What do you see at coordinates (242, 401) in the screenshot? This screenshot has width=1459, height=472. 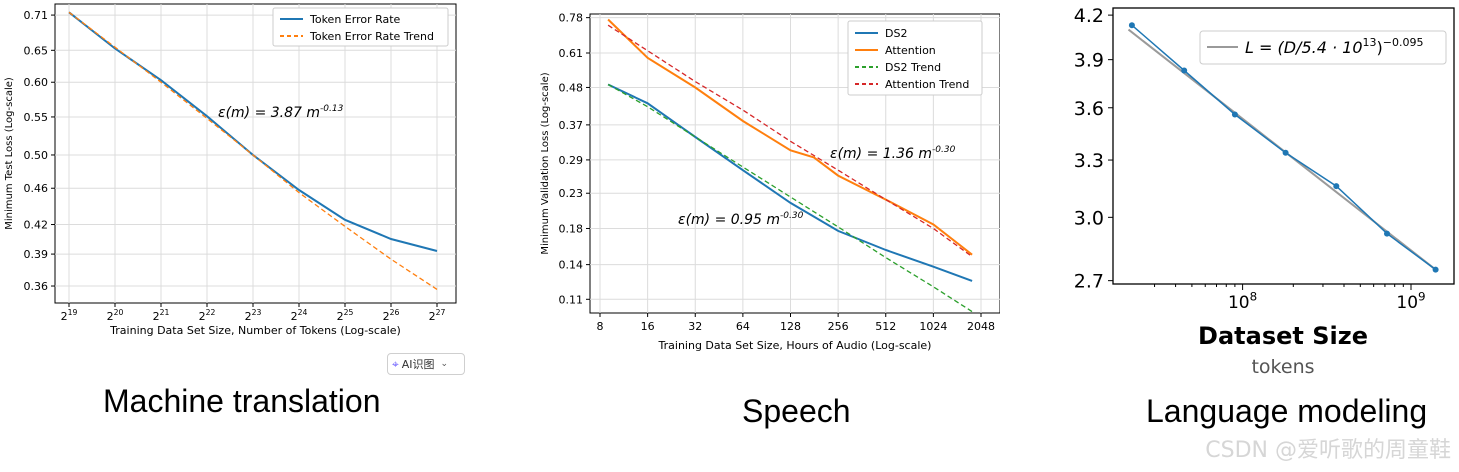 I see `caption-machine-translation: Machine translation` at bounding box center [242, 401].